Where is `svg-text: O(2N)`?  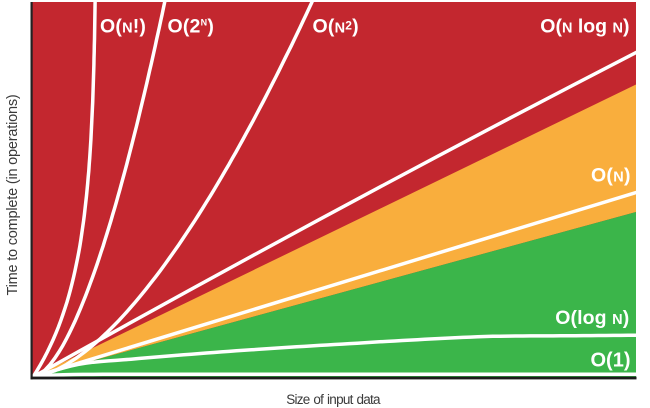 svg-text: O(2N) is located at coordinates (191, 27).